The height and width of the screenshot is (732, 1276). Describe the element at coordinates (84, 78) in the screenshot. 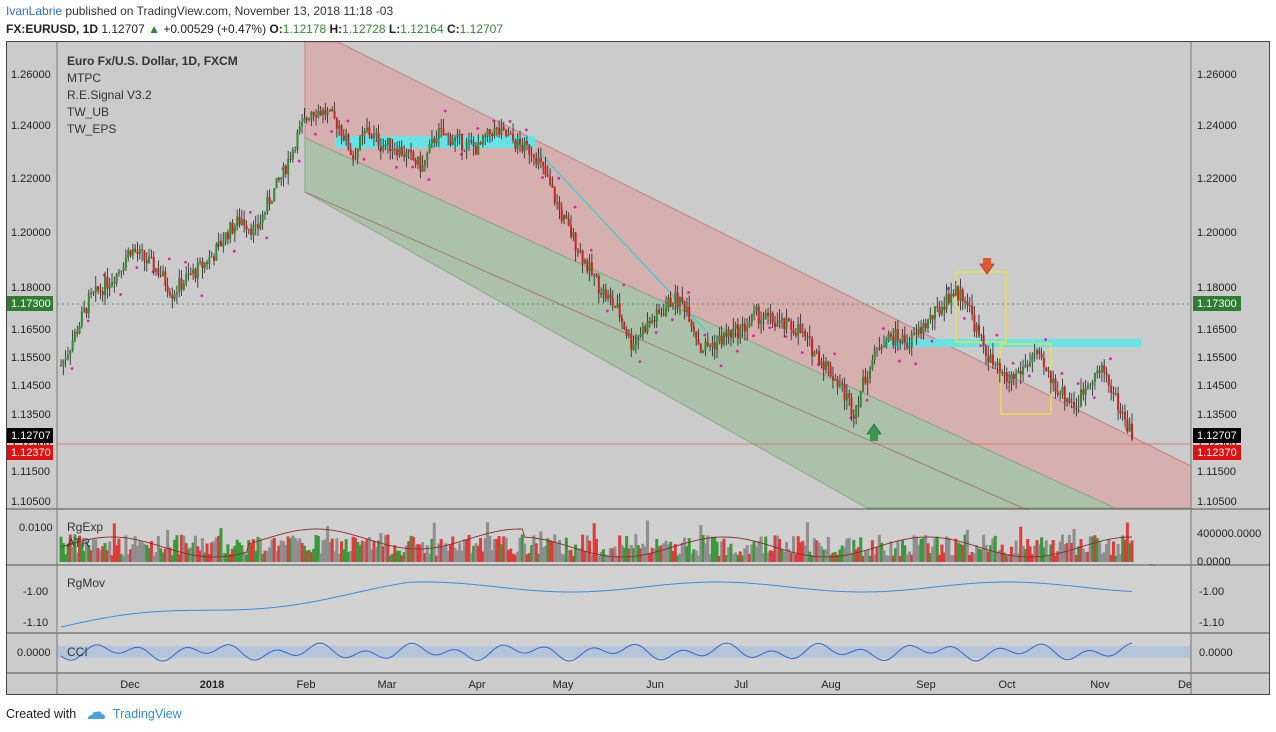

I see `legend-item-mtpc: MTPC` at that location.